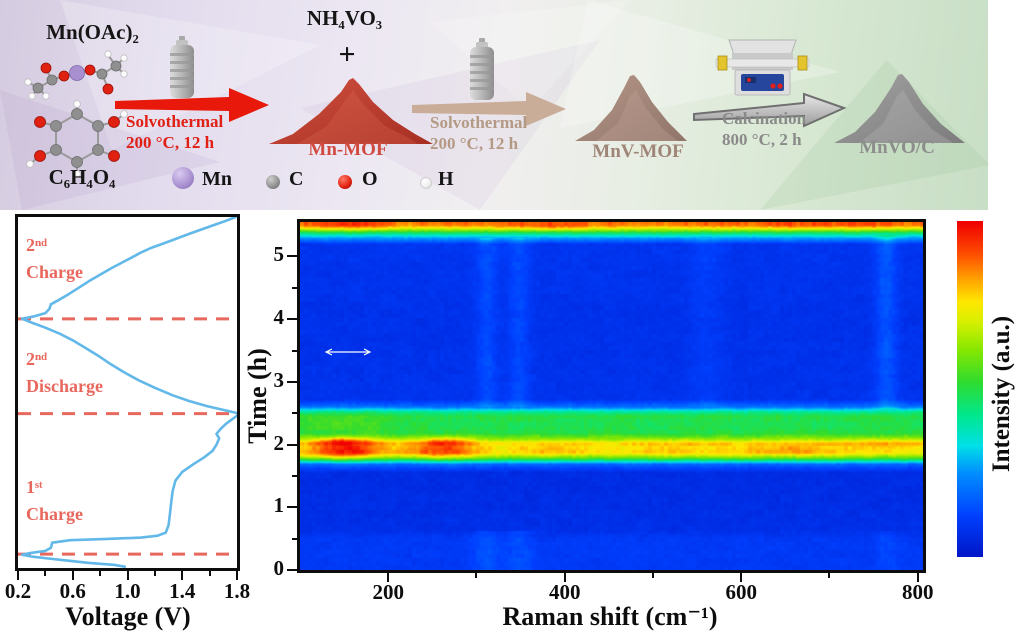  What do you see at coordinates (1001, 394) in the screenshot?
I see `colorbar-title: Intensity (a.u.)` at bounding box center [1001, 394].